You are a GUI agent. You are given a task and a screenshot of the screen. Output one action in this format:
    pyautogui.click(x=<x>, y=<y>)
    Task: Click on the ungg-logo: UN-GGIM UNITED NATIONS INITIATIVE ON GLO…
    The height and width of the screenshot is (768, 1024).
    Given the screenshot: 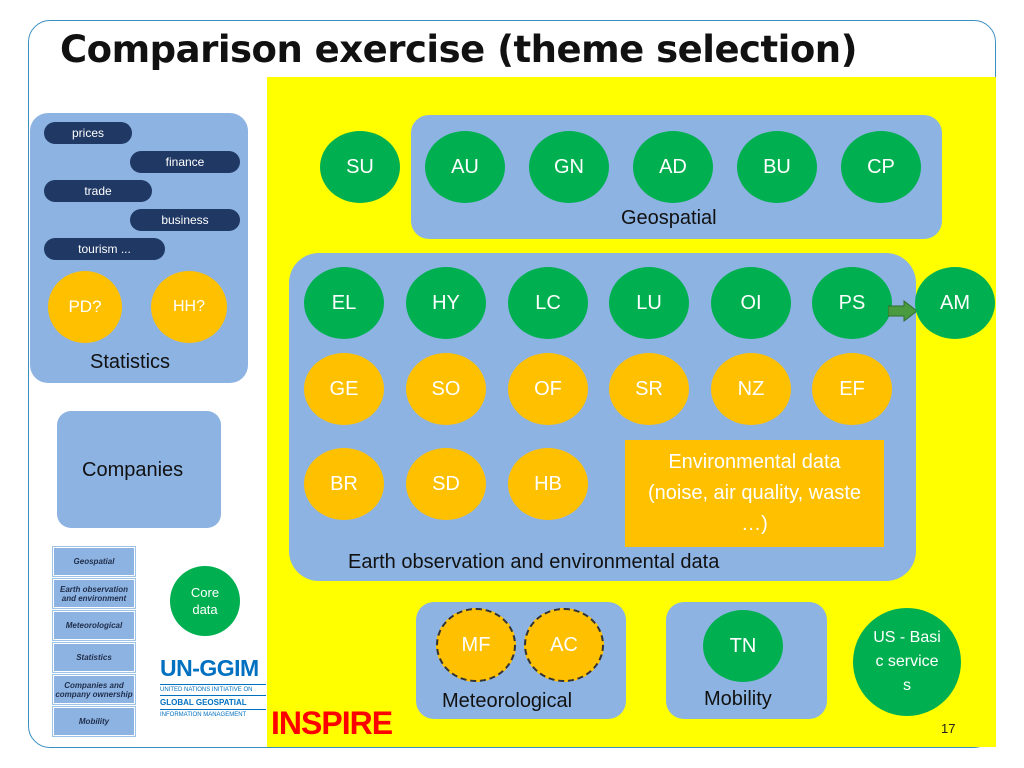 What is the action you would take?
    pyautogui.click(x=213, y=690)
    